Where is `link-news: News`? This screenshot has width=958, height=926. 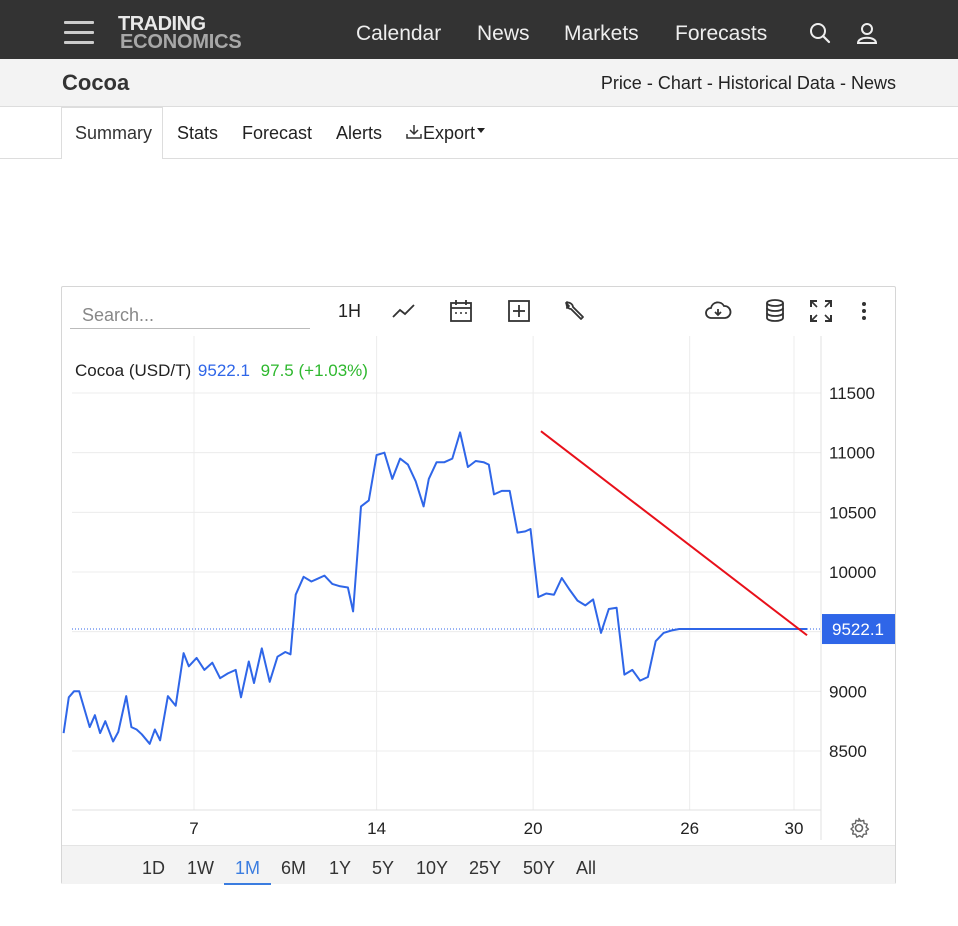 link-news: News is located at coordinates (873, 83).